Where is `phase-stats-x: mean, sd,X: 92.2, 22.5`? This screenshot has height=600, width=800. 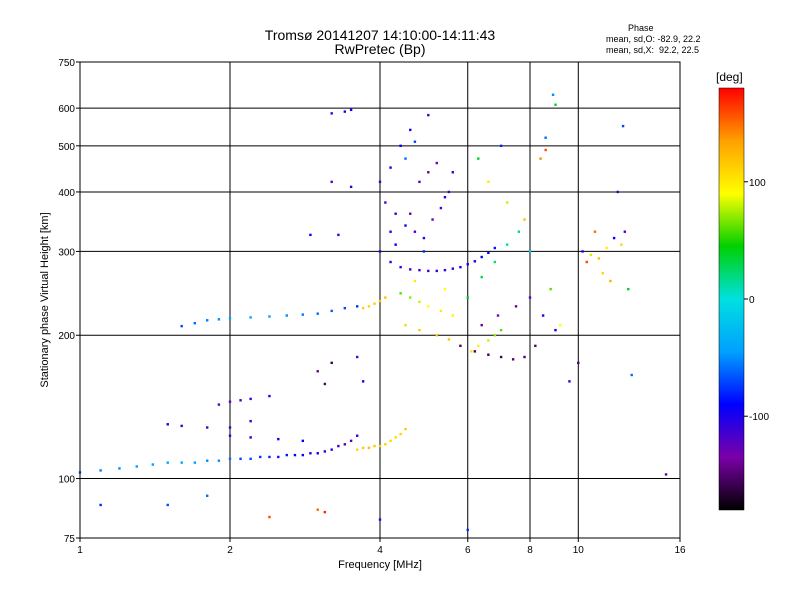 phase-stats-x: mean, sd,X: 92.2, 22.5 is located at coordinates (653, 50).